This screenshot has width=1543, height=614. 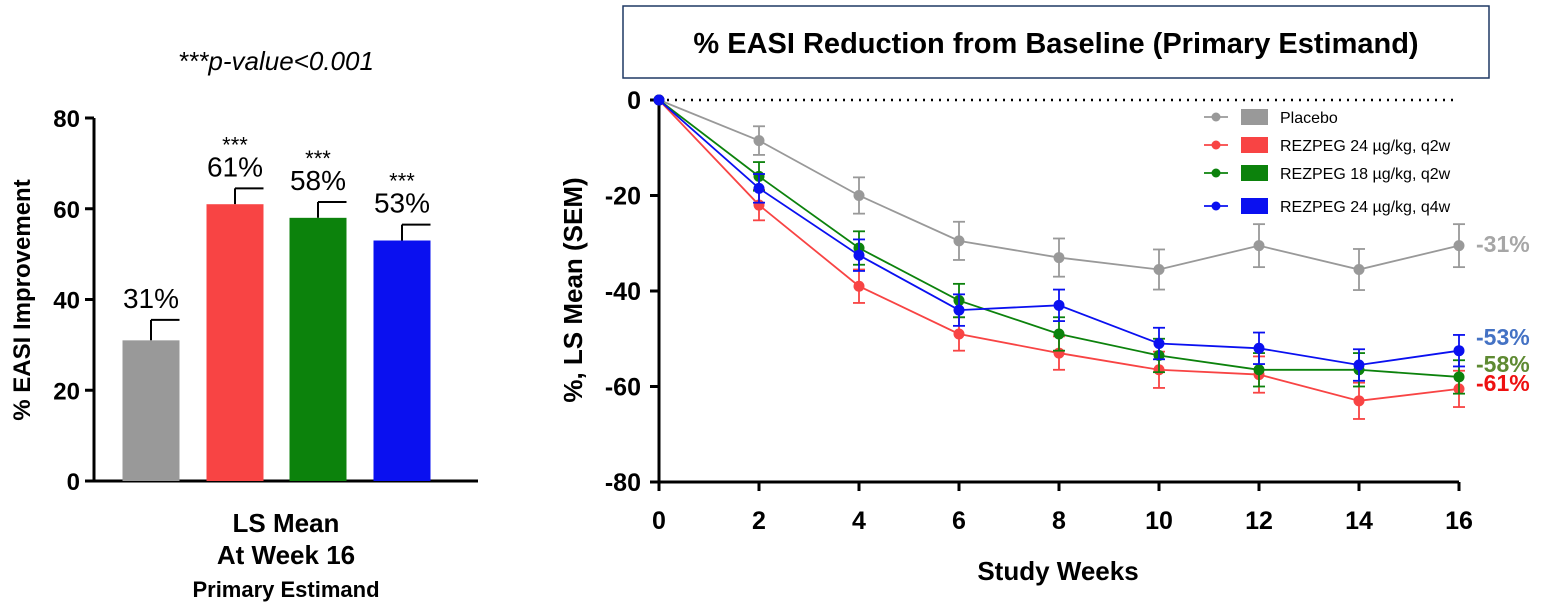 What do you see at coordinates (402, 203) in the screenshot?
I see `bar-value-label: 53%` at bounding box center [402, 203].